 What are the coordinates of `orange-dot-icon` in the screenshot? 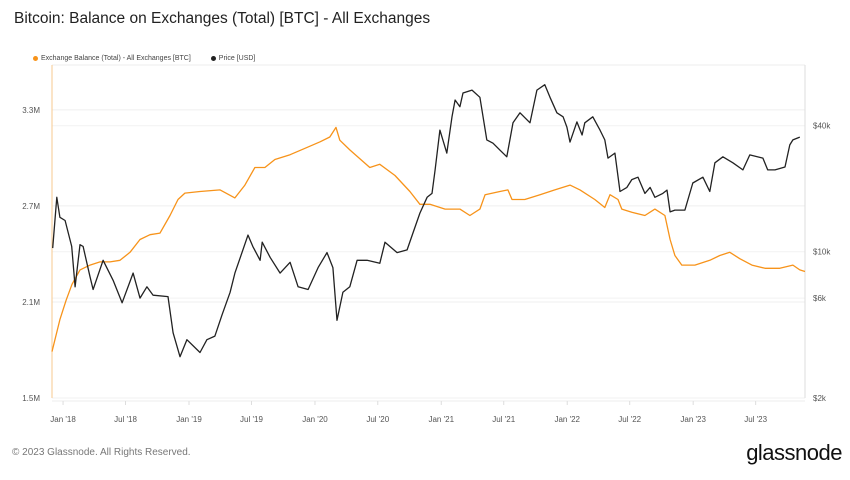 It's located at (35, 58).